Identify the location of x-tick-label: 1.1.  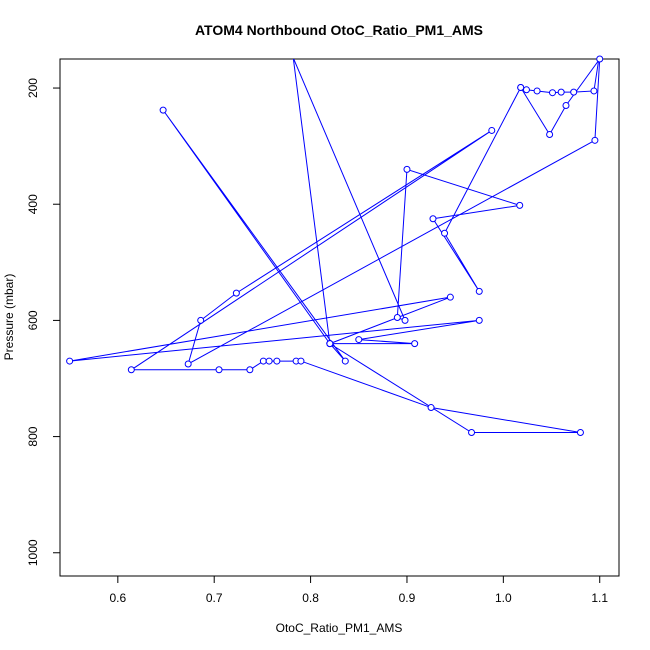
(599, 598).